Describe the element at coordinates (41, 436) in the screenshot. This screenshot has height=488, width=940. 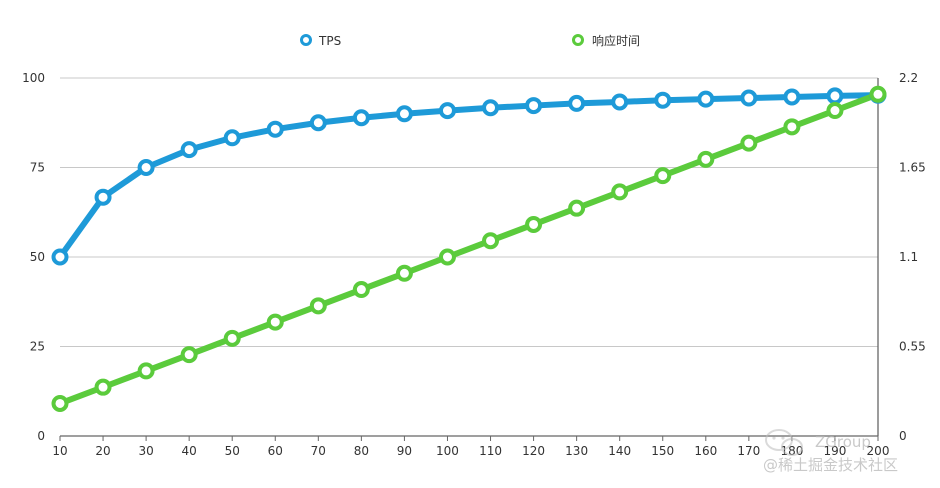
I see `left-tick-label: 0` at that location.